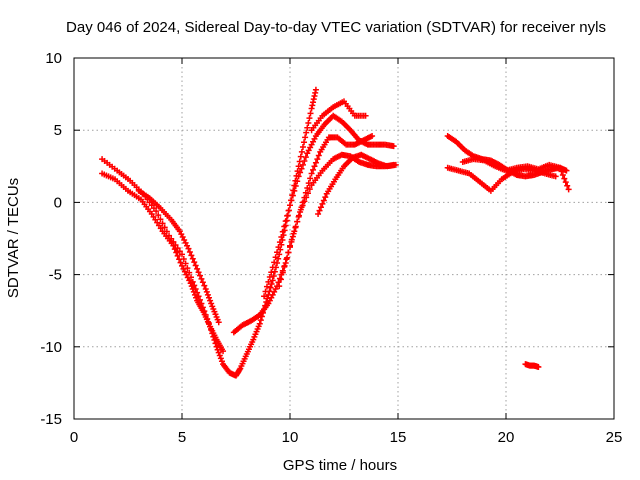 This screenshot has width=640, height=480. Describe the element at coordinates (506, 437) in the screenshot. I see `x-tick-label: 20` at that location.